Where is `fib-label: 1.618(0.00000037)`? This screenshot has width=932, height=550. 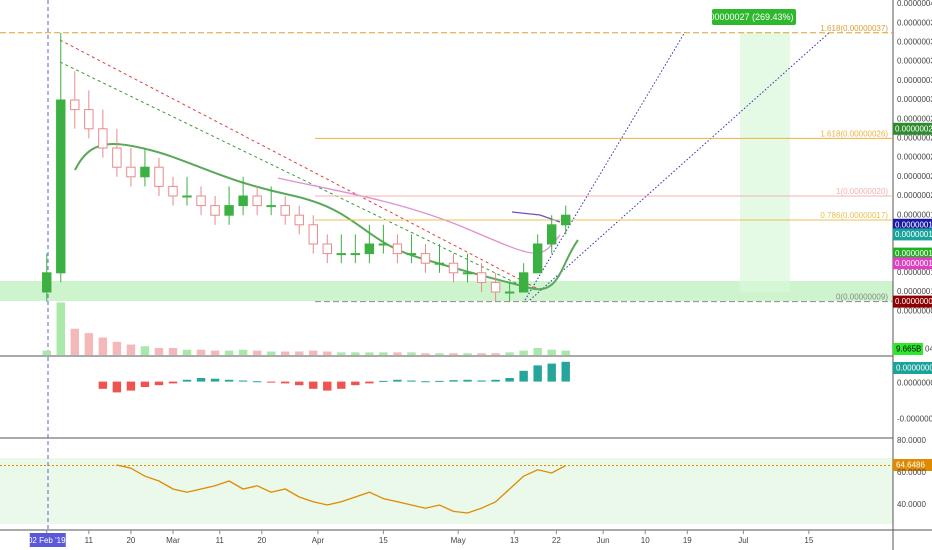 fib-label: 1.618(0.00000037) is located at coordinates (854, 28).